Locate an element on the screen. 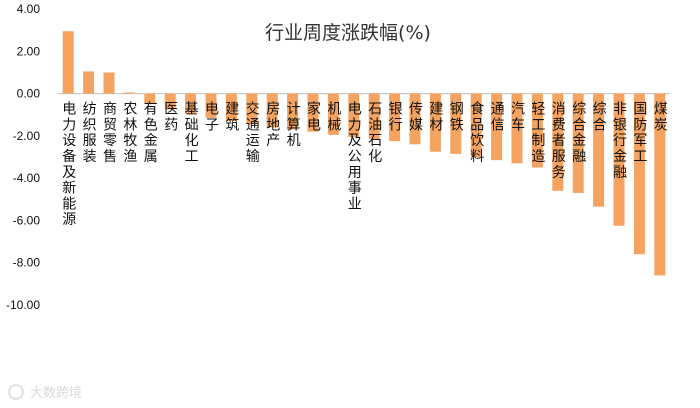 The height and width of the screenshot is (408, 700). category-label: 农林牧渔 is located at coordinates (130, 133).